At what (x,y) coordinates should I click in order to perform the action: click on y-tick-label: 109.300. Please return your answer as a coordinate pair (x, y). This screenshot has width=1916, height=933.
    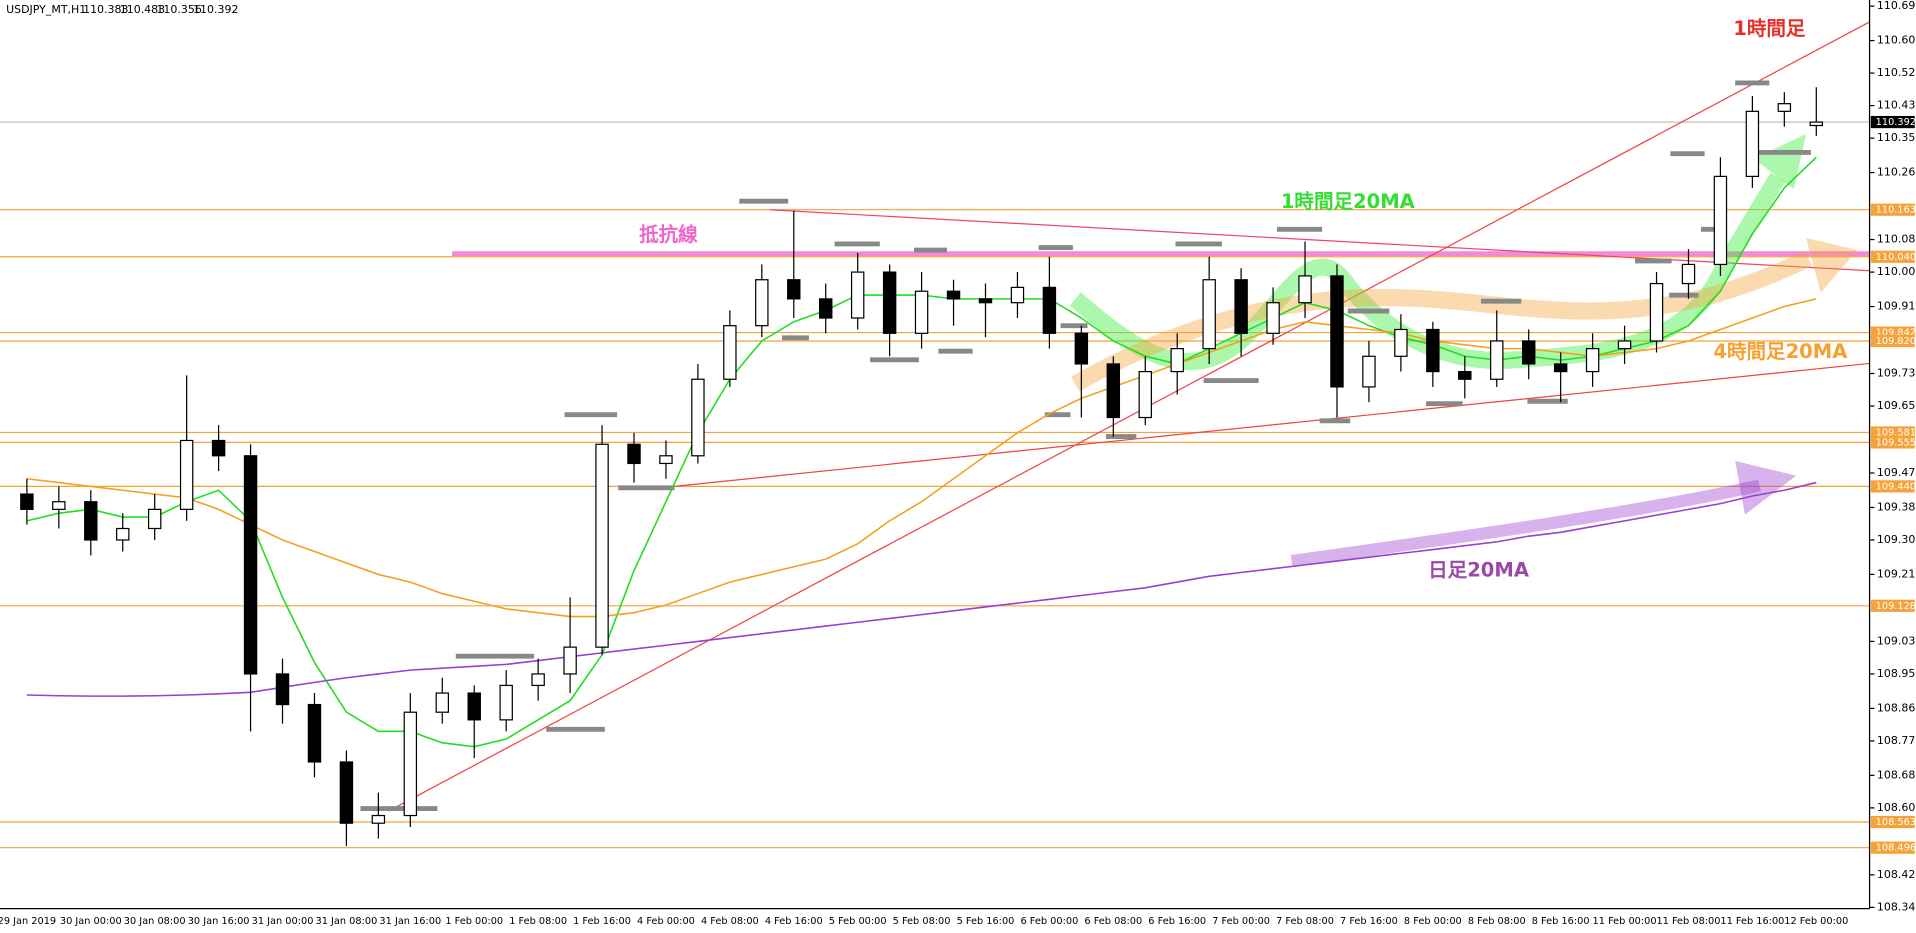
    Looking at the image, I should click on (1896, 539).